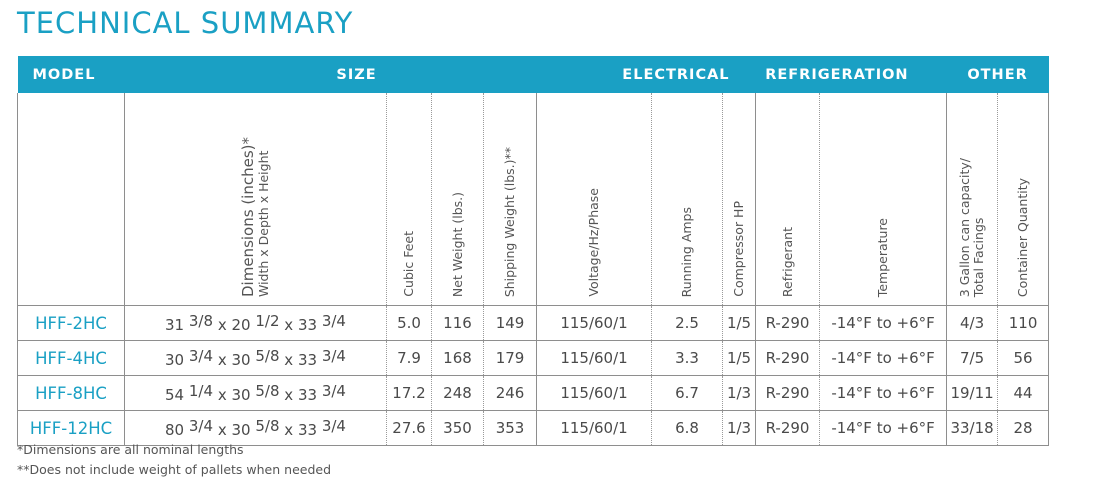 Image resolution: width=1107 pixels, height=488 pixels. I want to click on container-quantity-label: Container Quantity, so click(1023, 237).